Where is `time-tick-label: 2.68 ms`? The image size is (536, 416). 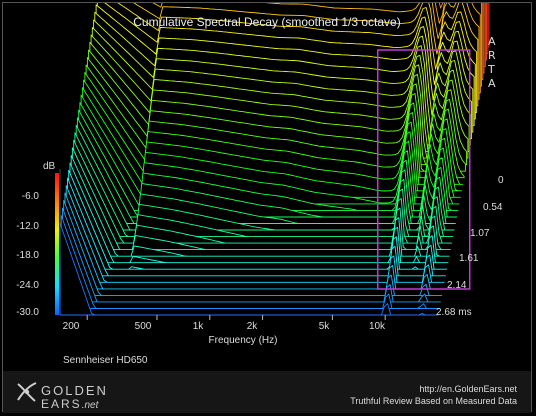 time-tick-label: 2.68 ms is located at coordinates (454, 312).